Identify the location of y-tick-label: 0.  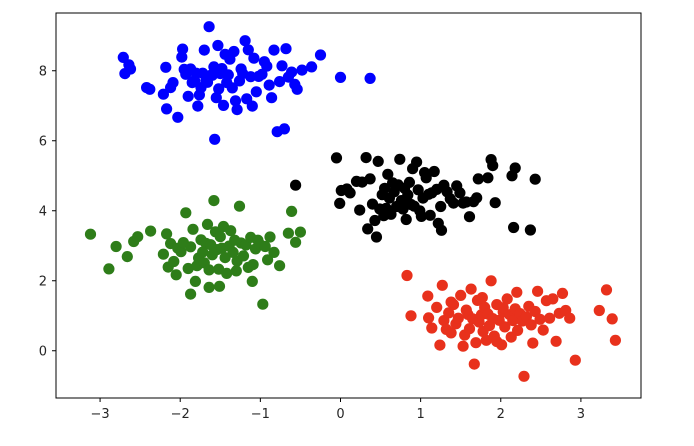
(43, 351).